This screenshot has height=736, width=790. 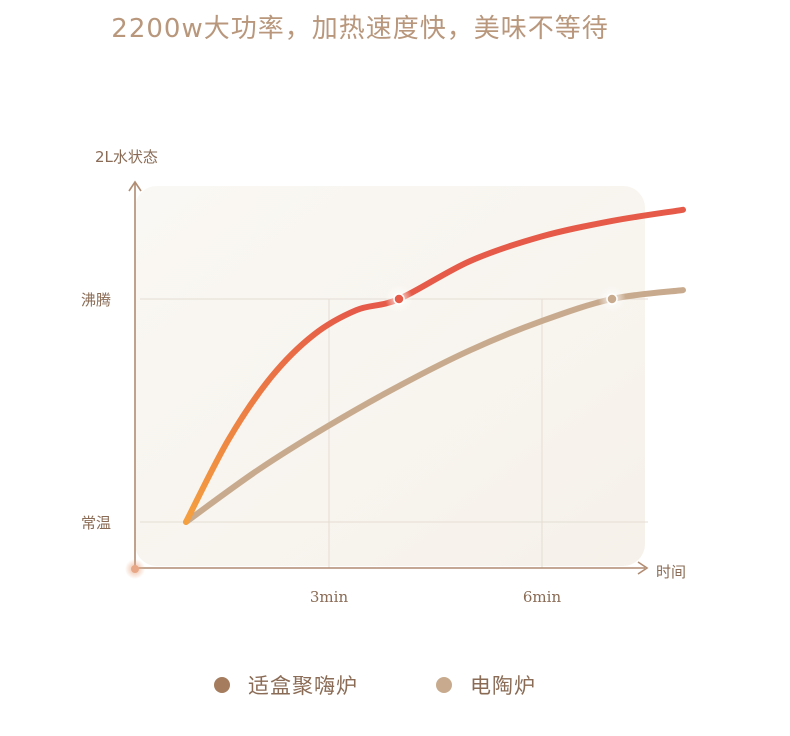 I want to click on origin-dot, so click(x=135, y=569).